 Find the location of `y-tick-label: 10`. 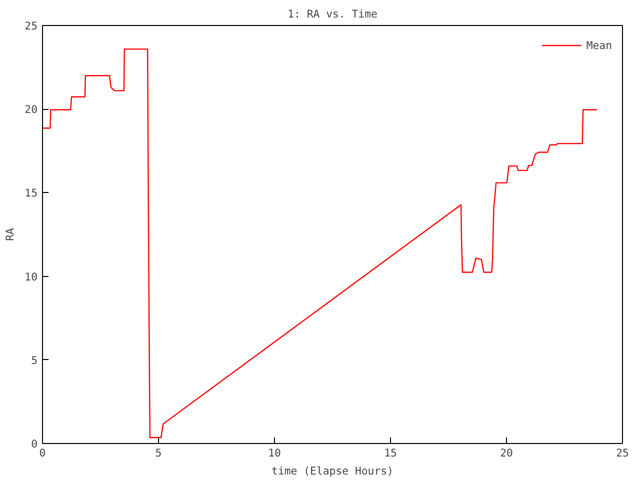

y-tick-label: 10 is located at coordinates (31, 277).